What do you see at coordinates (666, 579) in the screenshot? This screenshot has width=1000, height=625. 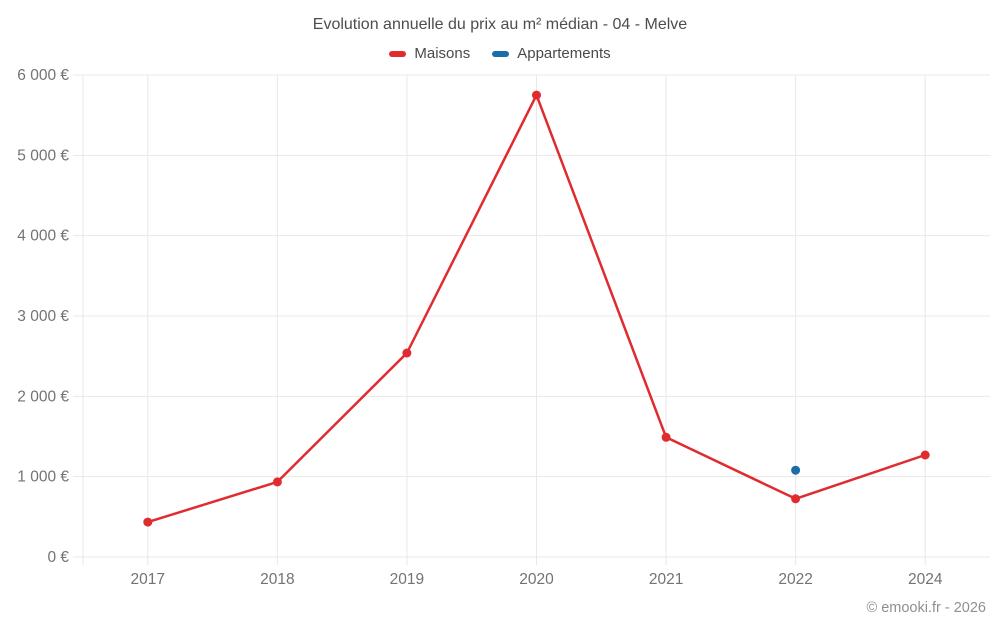 I see `x-axis-tick-label: 2021` at bounding box center [666, 579].